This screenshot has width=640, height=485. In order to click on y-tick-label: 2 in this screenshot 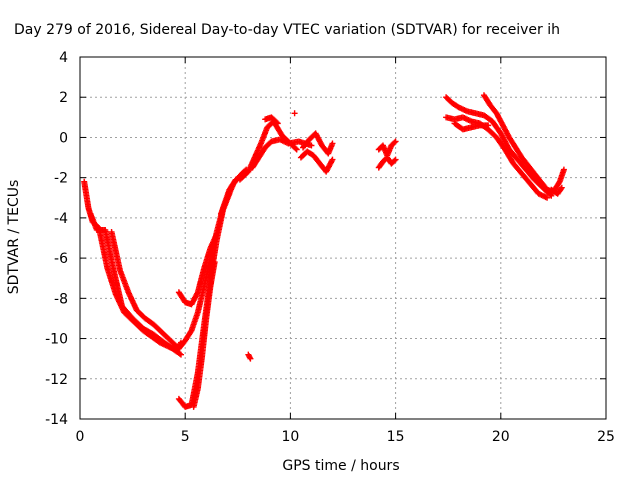, I will do `click(63, 98)`.